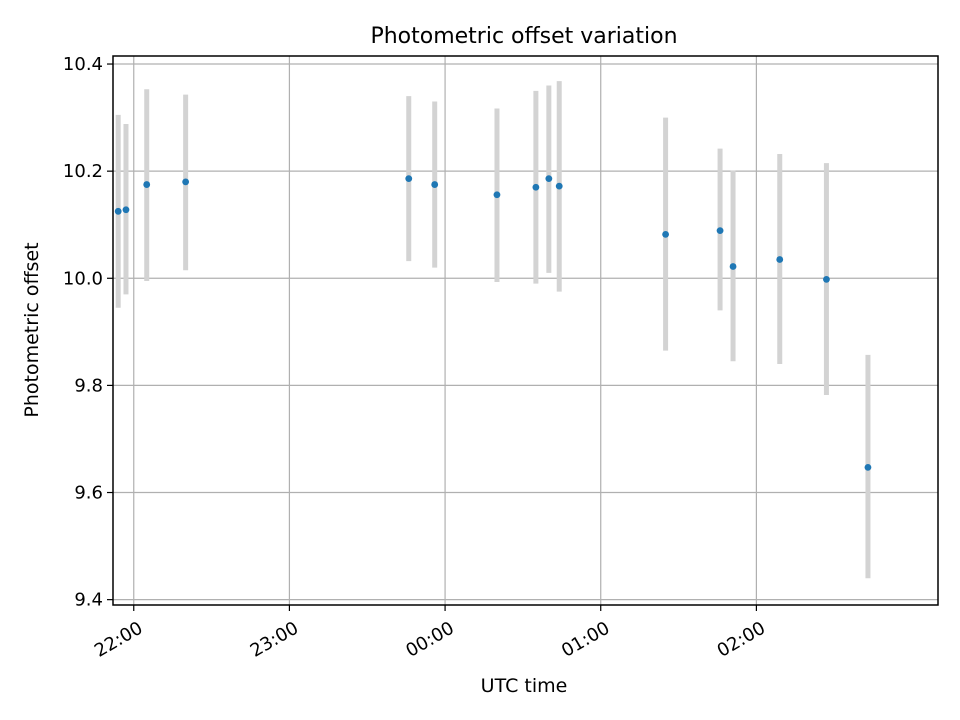 The height and width of the screenshot is (720, 960). What do you see at coordinates (83, 171) in the screenshot?
I see `y-tick-label: 10.2` at bounding box center [83, 171].